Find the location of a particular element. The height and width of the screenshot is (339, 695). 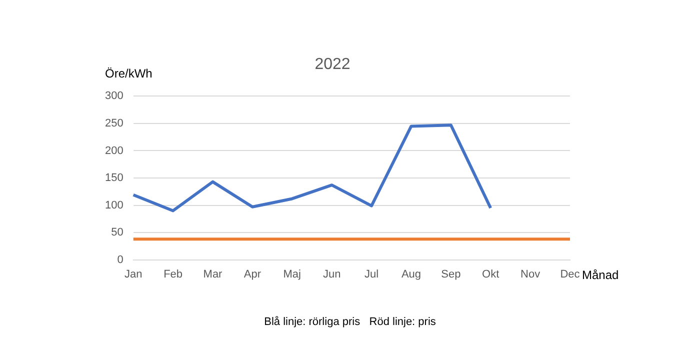

x-tick-label: Feb is located at coordinates (173, 274).